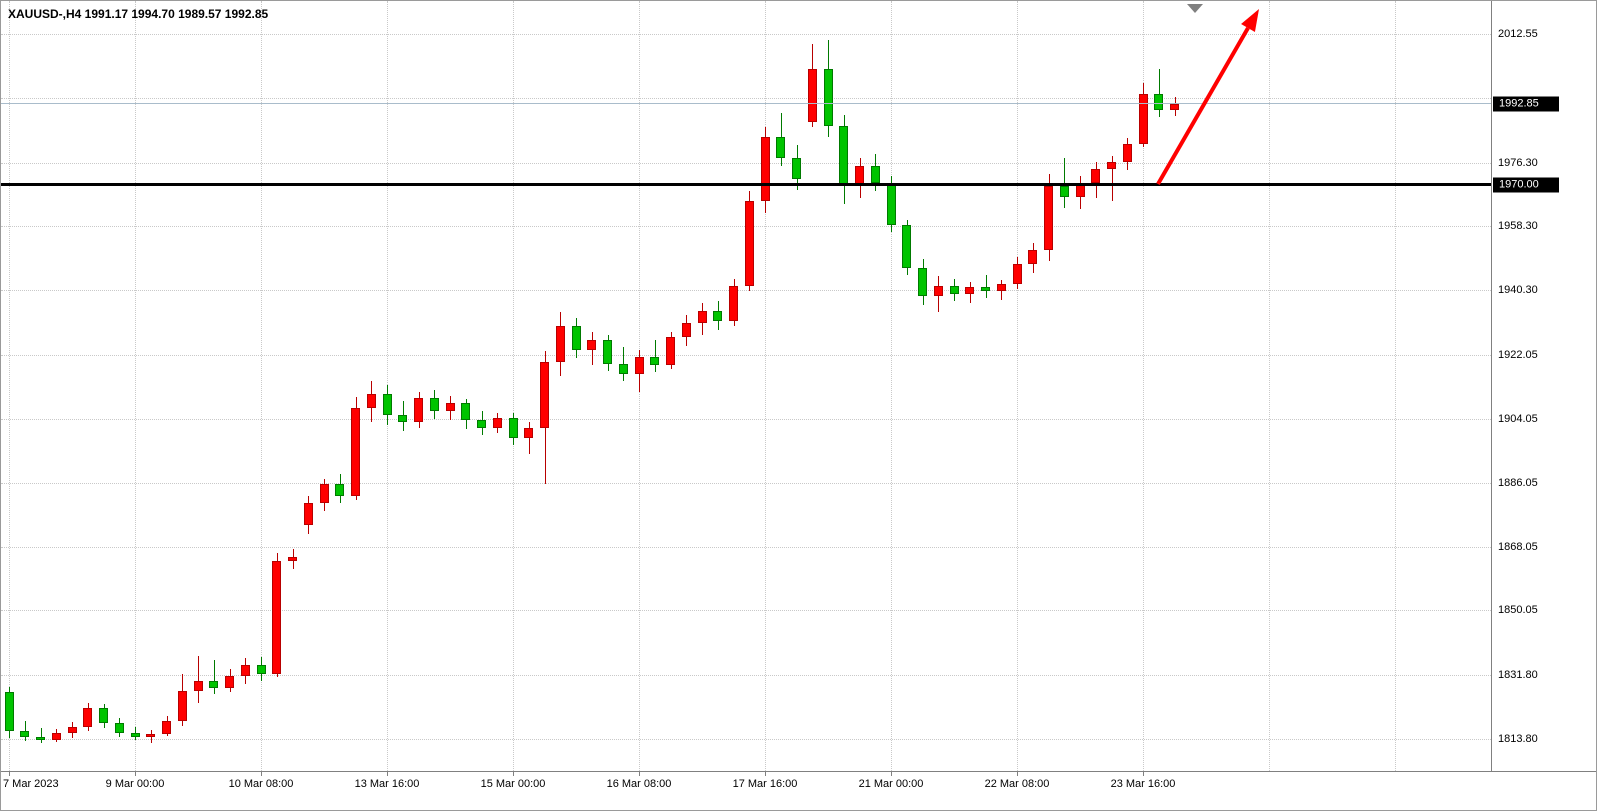  I want to click on time-axis-label: 22 Mar 08:00, so click(1017, 784).